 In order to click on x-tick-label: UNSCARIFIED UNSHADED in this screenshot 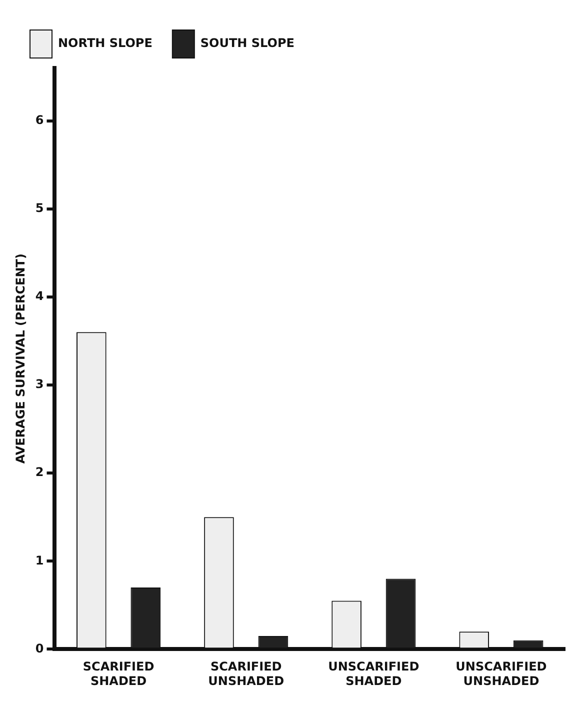, I will do `click(501, 674)`.